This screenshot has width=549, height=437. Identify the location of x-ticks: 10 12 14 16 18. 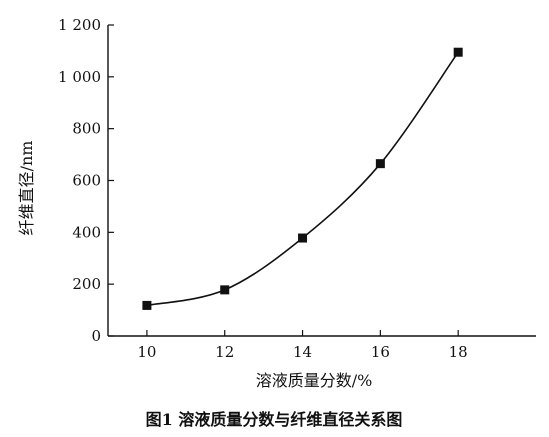
(302, 345).